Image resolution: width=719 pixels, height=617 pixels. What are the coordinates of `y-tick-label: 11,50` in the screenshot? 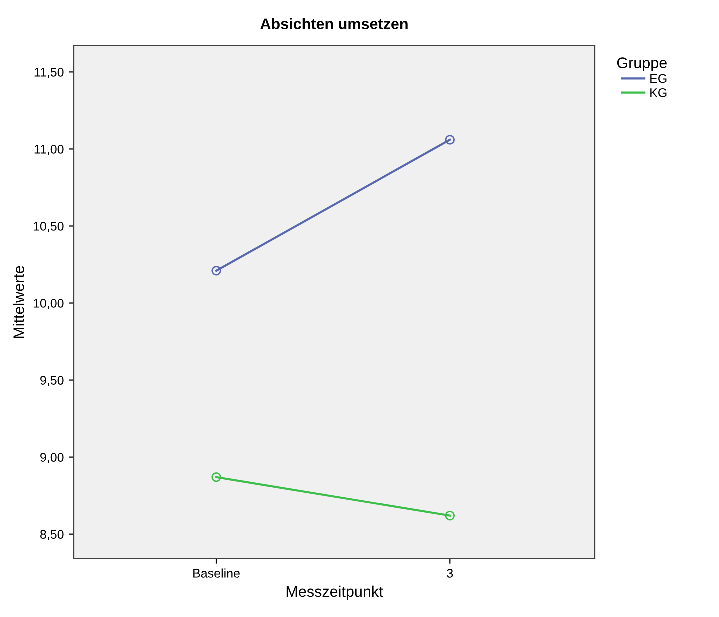 It's located at (49, 73).